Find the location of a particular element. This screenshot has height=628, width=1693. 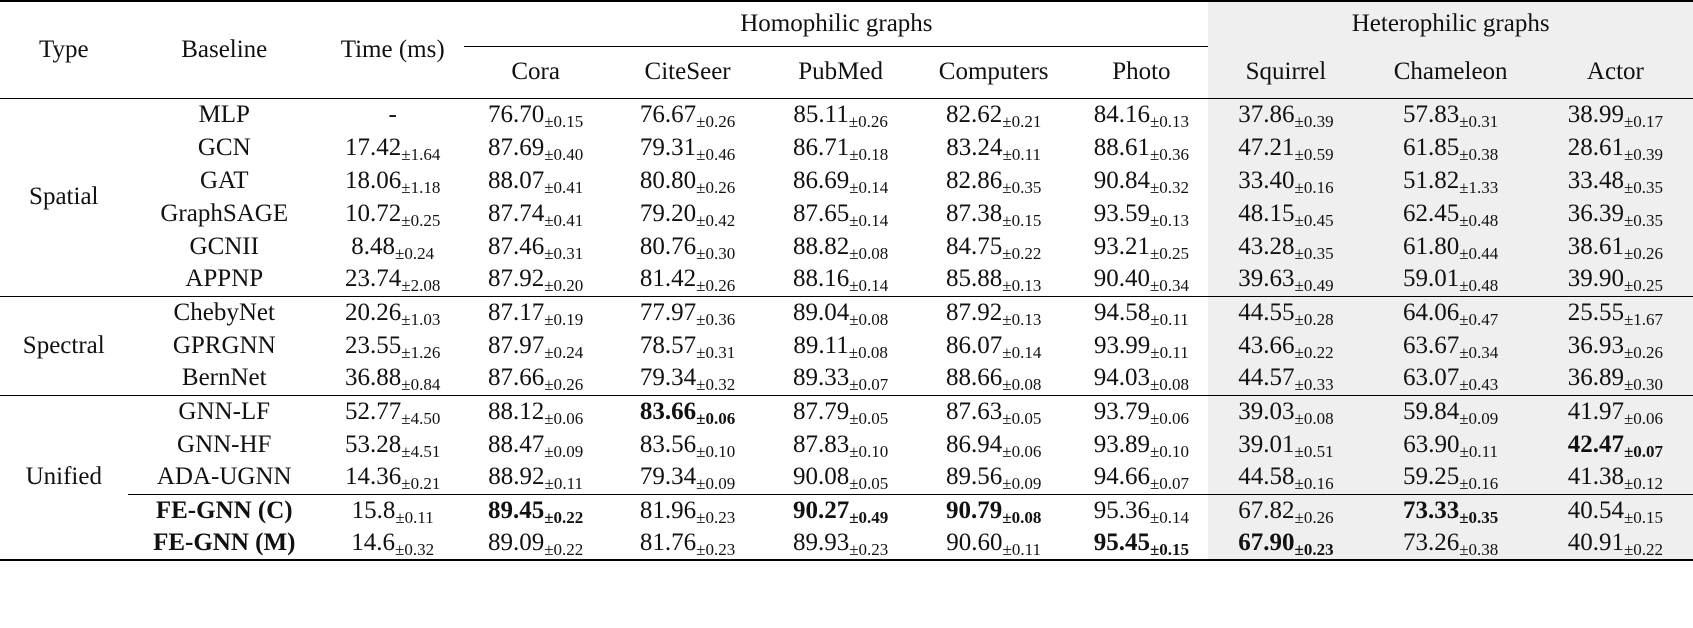

cell-value: 39.01 is located at coordinates (1266, 444).